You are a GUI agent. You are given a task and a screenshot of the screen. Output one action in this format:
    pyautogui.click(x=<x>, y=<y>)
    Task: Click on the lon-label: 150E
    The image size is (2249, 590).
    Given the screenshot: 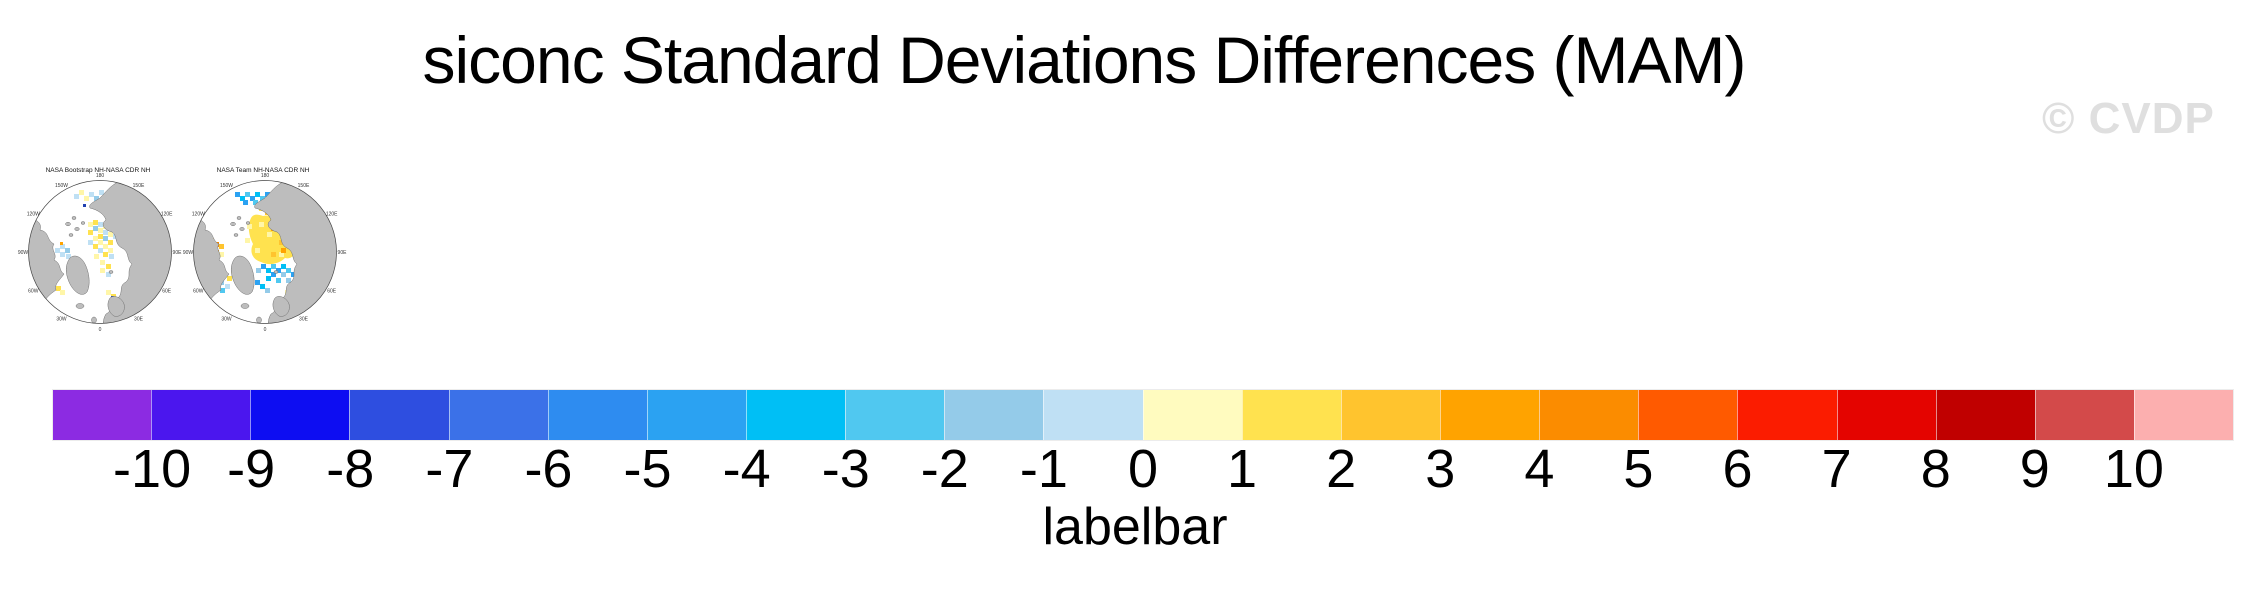 What is the action you would take?
    pyautogui.click(x=139, y=186)
    